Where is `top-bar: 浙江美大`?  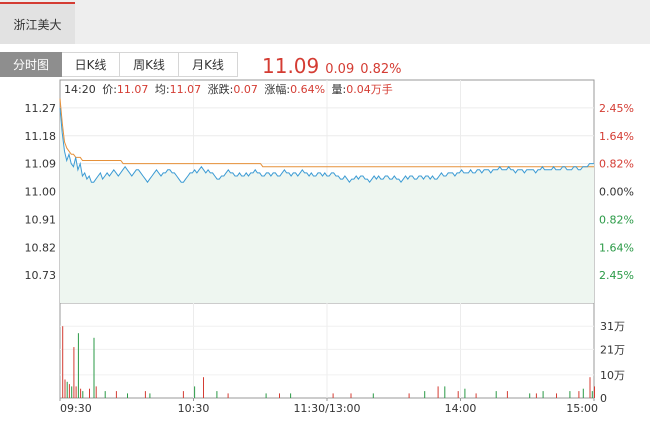 top-bar: 浙江美大 is located at coordinates (325, 22).